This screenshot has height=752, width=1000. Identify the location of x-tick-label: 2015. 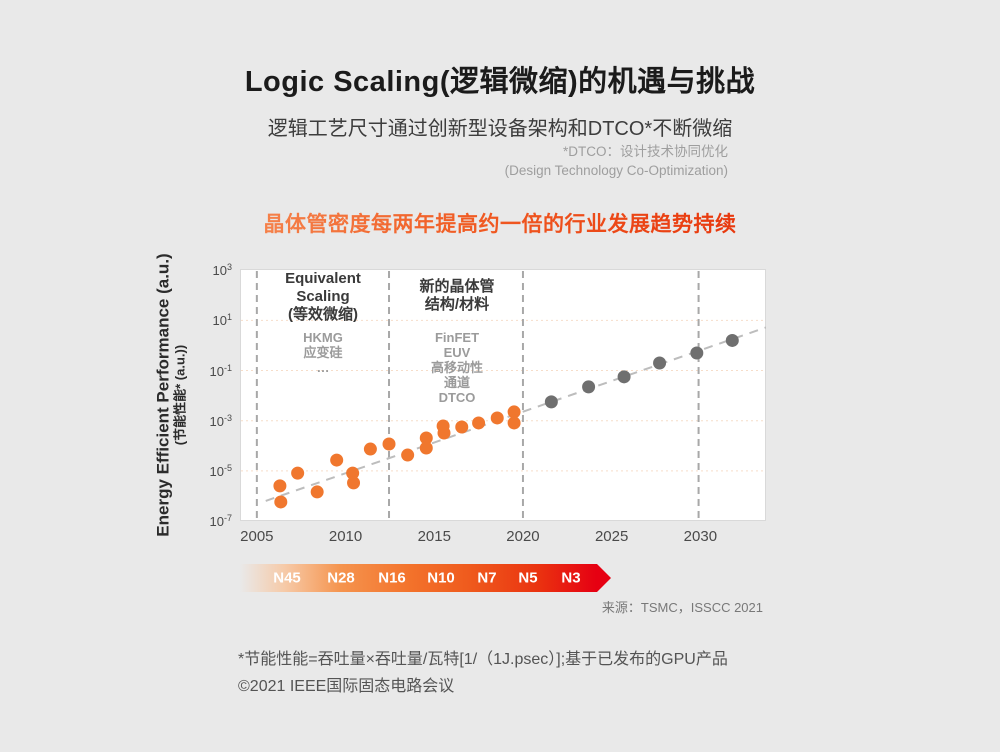
(434, 536).